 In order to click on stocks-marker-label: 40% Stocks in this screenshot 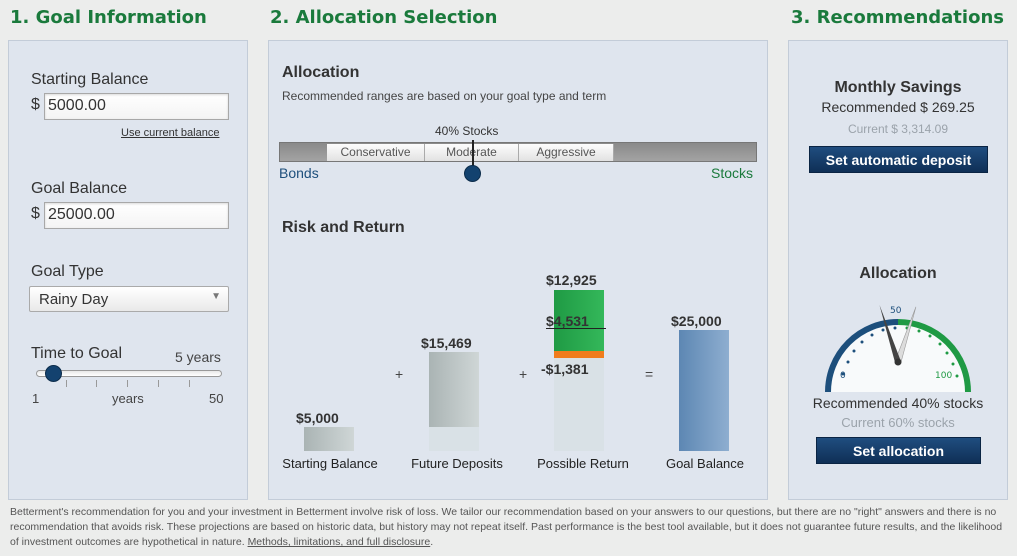, I will do `click(467, 131)`.